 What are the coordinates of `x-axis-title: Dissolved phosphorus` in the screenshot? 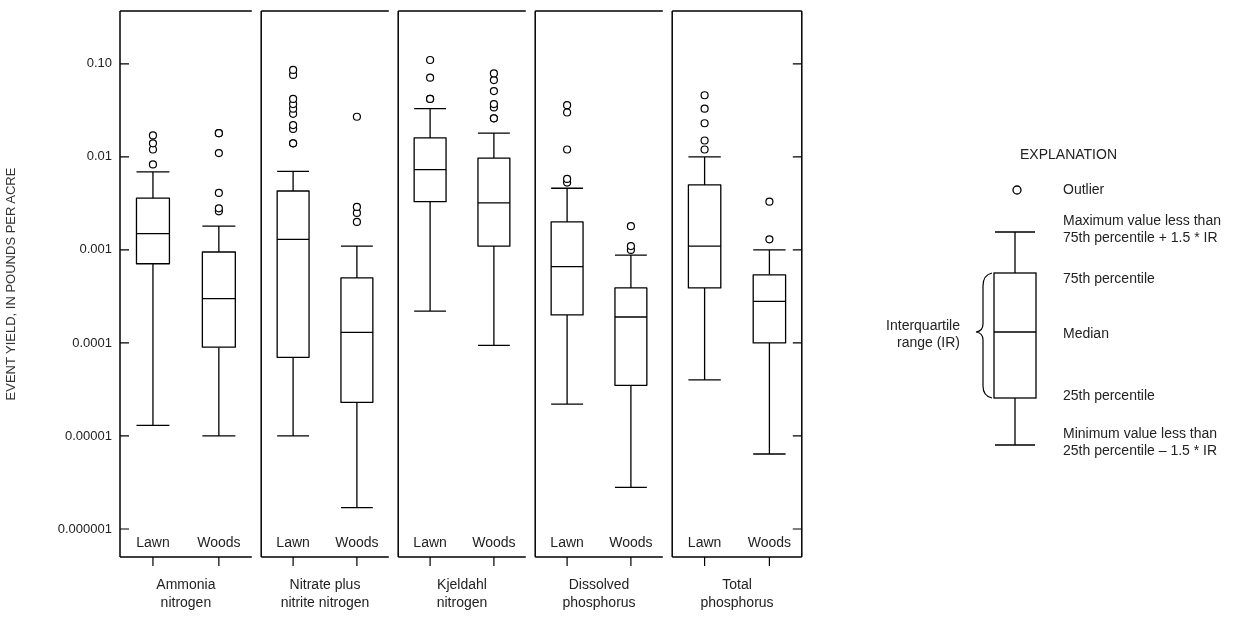 It's located at (599, 592).